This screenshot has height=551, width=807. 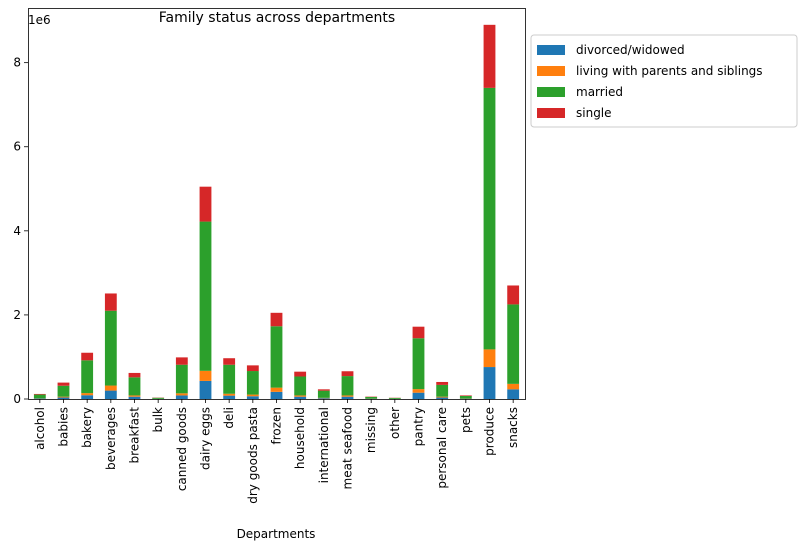 What do you see at coordinates (669, 71) in the screenshot?
I see `legend-label: living with parents and siblings` at bounding box center [669, 71].